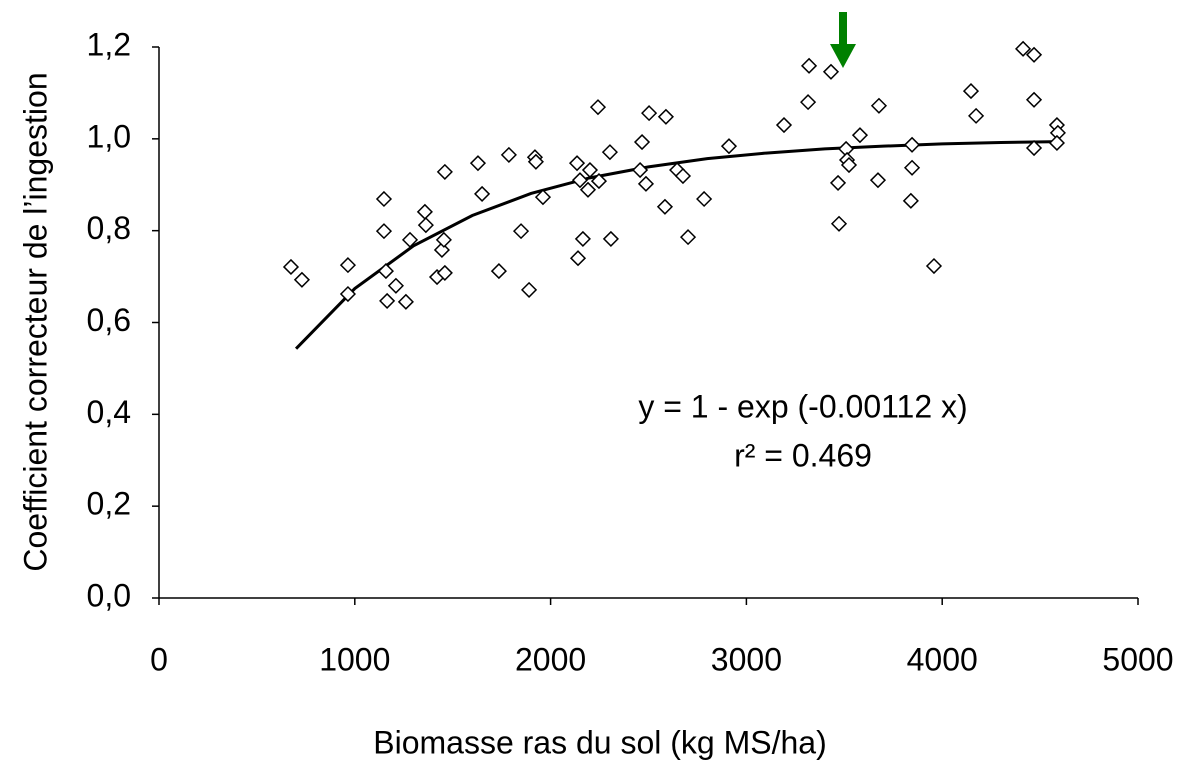 This screenshot has height=769, width=1192. I want to click on y-tick-label: 0,4, so click(109, 412).